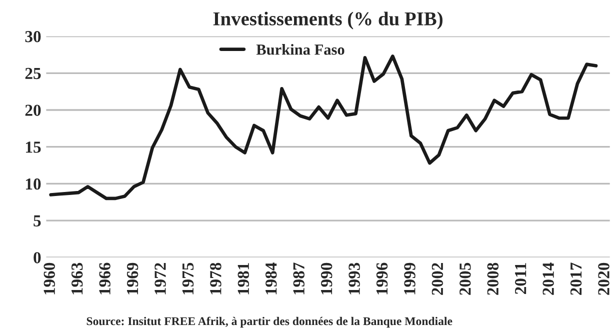 The height and width of the screenshot is (330, 616). What do you see at coordinates (410, 278) in the screenshot?
I see `x-tick-label: 1999` at bounding box center [410, 278].